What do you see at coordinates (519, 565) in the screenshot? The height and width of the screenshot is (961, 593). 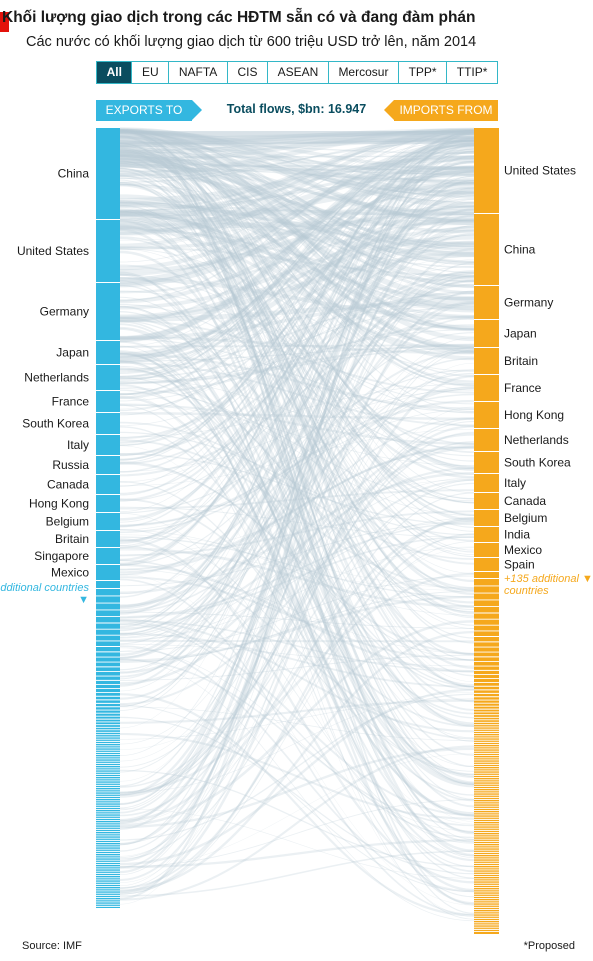 I see `imports-node-label: Spain` at bounding box center [519, 565].